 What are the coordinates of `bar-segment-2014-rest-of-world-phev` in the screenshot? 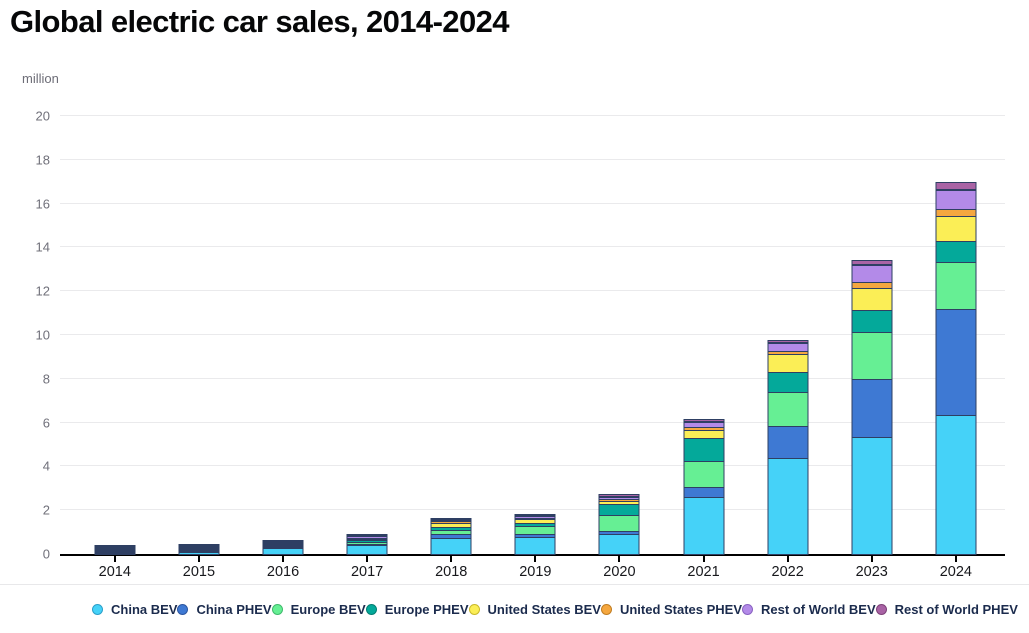 It's located at (115, 546).